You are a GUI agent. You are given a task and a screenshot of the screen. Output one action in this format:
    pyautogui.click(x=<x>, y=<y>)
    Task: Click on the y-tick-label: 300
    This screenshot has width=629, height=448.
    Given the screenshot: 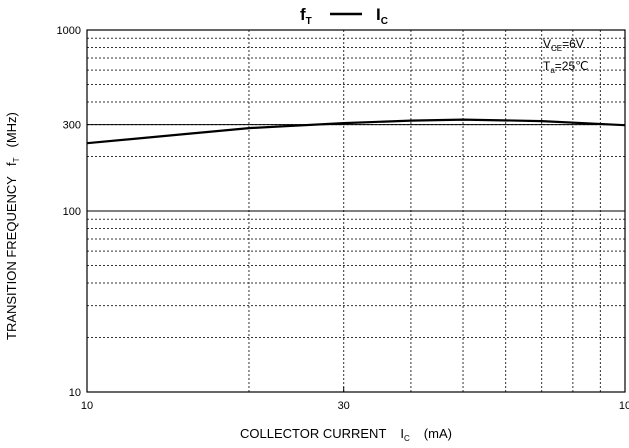 What is the action you would take?
    pyautogui.click(x=72, y=126)
    